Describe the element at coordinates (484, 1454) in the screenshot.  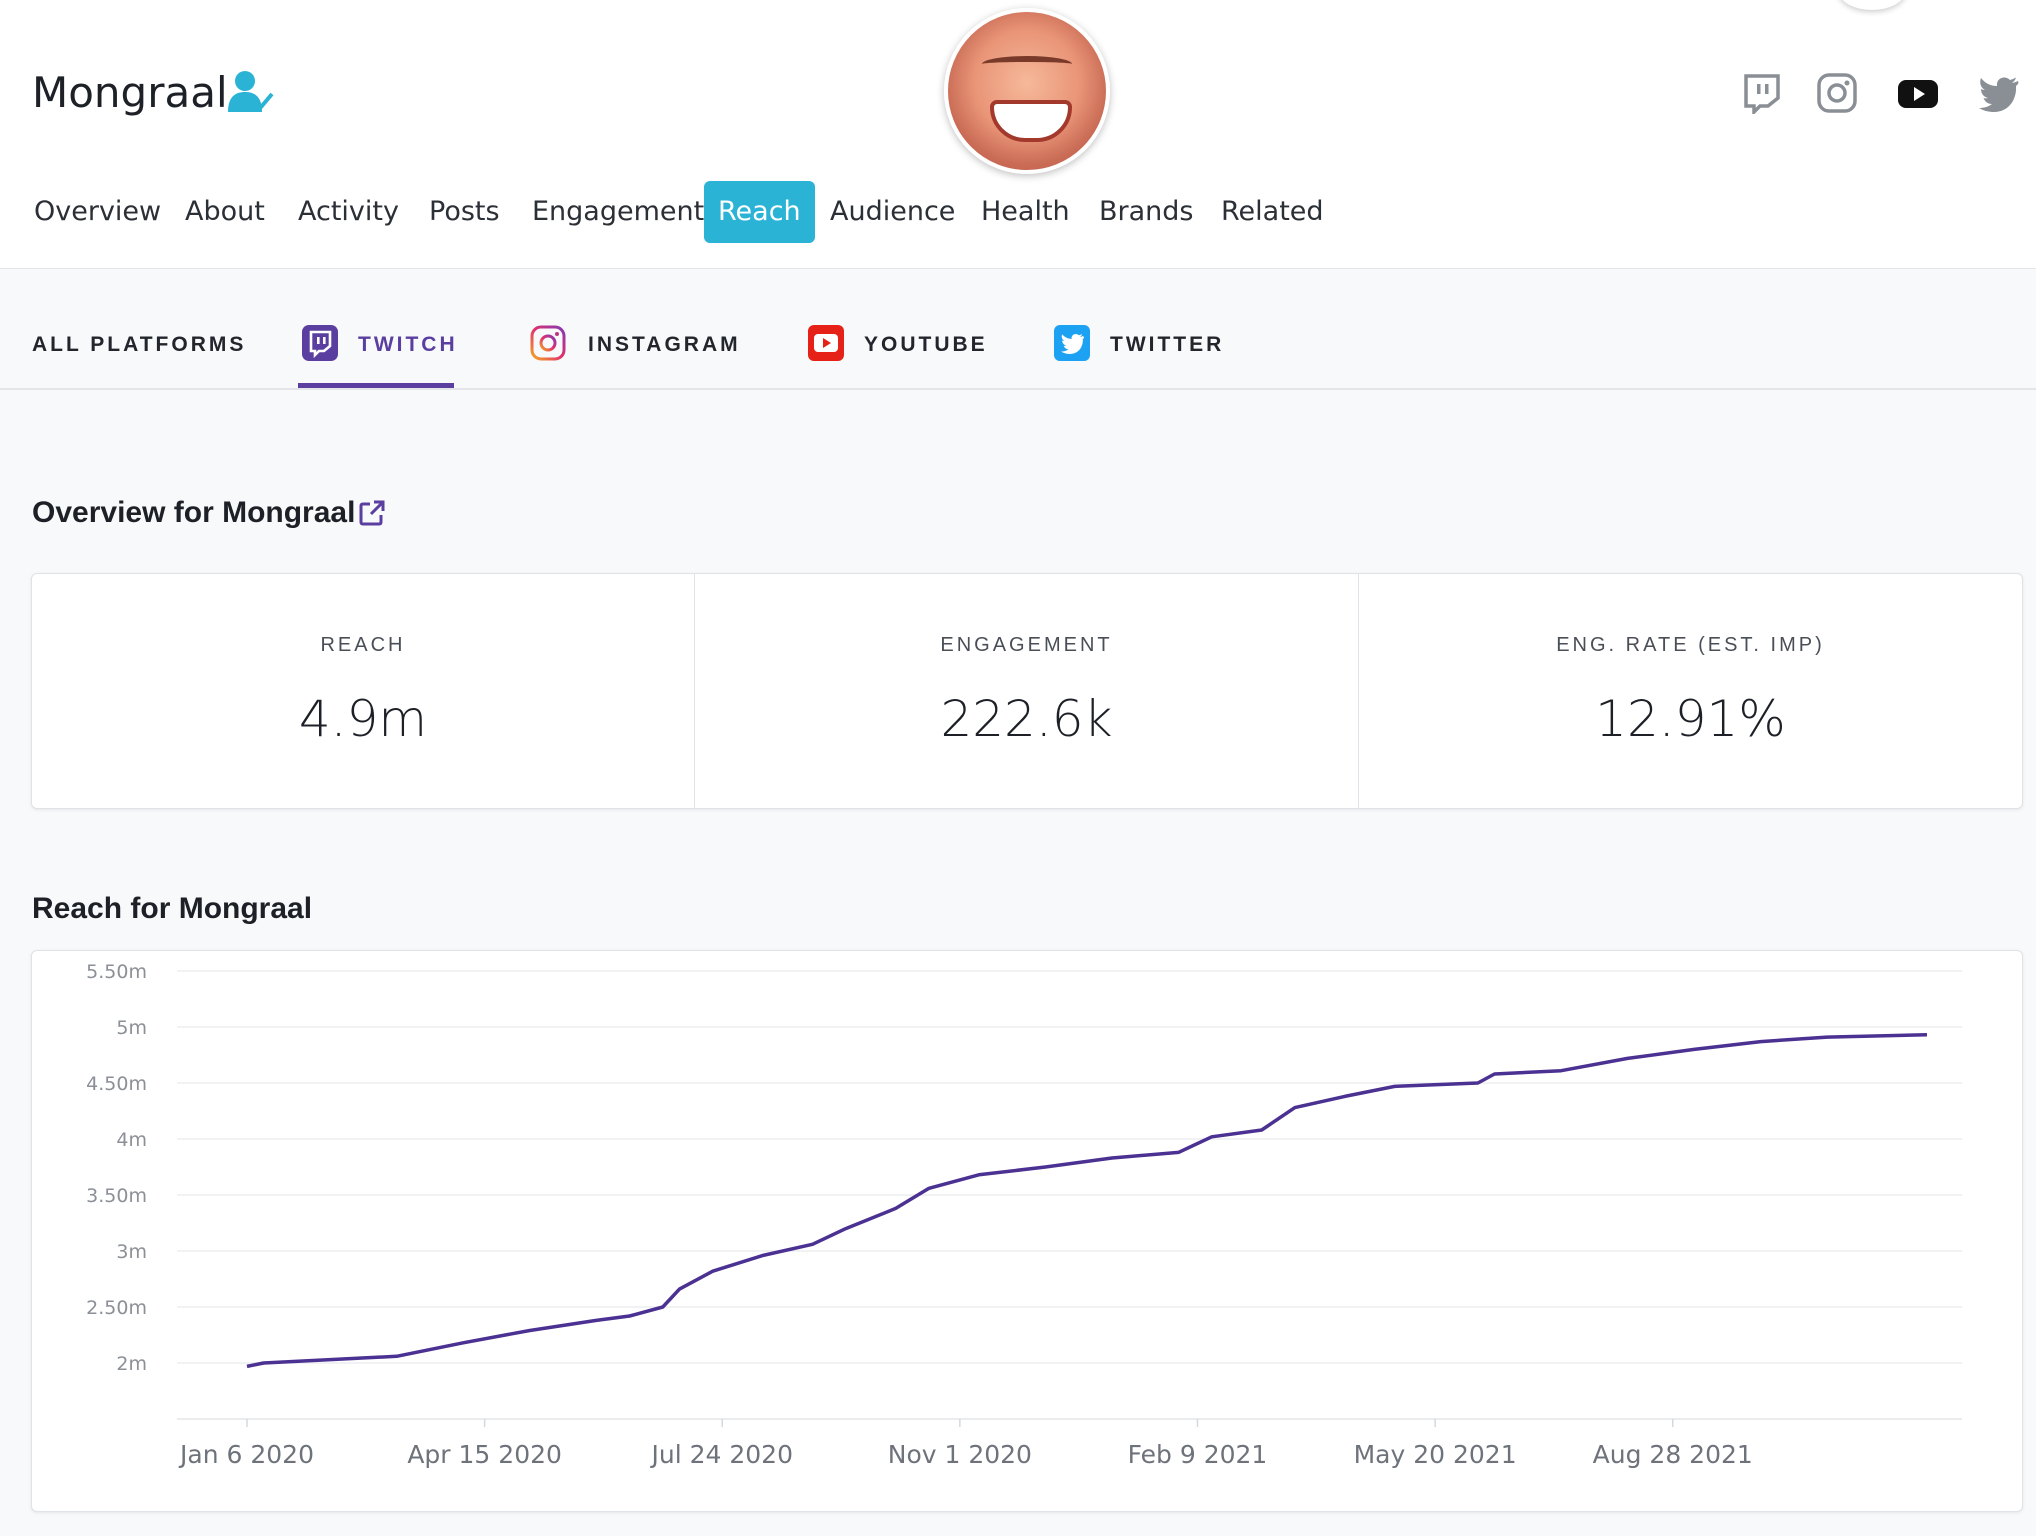
I see `x-tick-label: Apr 15 2020` at that location.